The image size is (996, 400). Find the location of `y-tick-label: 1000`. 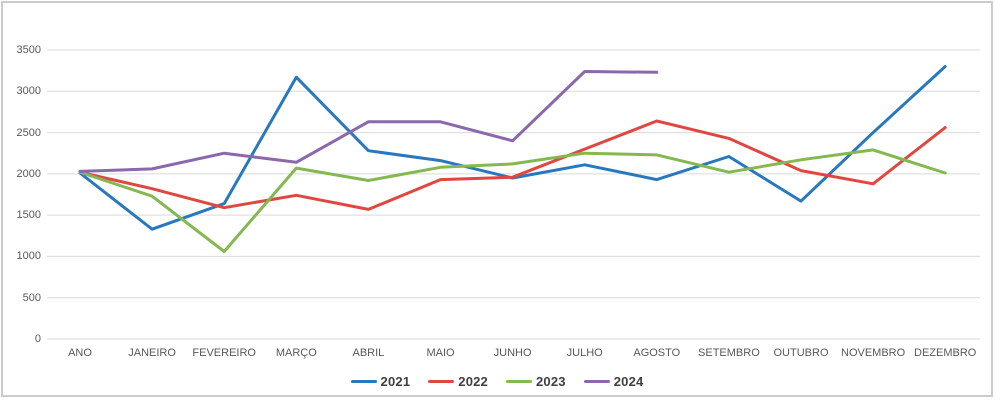

y-tick-label: 1000 is located at coordinates (28, 256).